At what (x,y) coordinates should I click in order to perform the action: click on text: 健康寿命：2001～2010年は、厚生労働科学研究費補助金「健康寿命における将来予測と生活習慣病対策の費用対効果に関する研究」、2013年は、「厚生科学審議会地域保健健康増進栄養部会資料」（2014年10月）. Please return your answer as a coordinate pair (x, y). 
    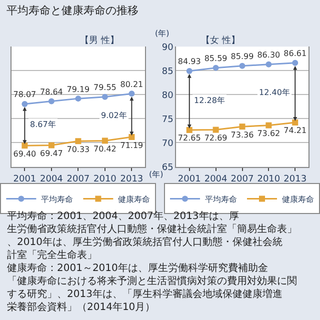
    Looking at the image, I should click on (152, 287).